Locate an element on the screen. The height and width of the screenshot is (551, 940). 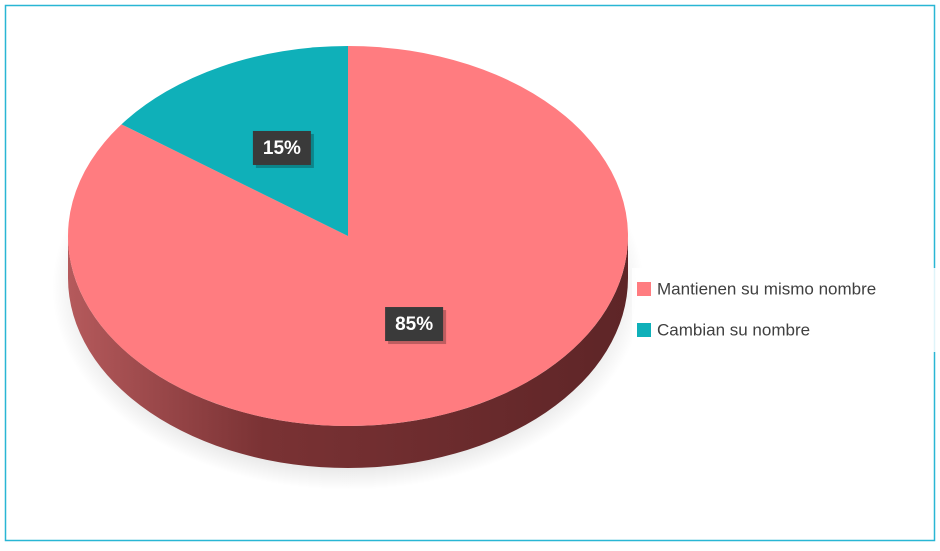
pie-slice is located at coordinates (234, 141).